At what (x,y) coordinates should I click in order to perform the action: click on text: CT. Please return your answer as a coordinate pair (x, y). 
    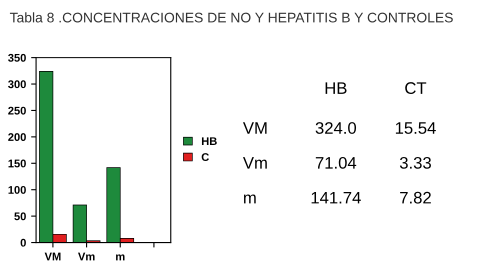
    Looking at the image, I should click on (415, 88).